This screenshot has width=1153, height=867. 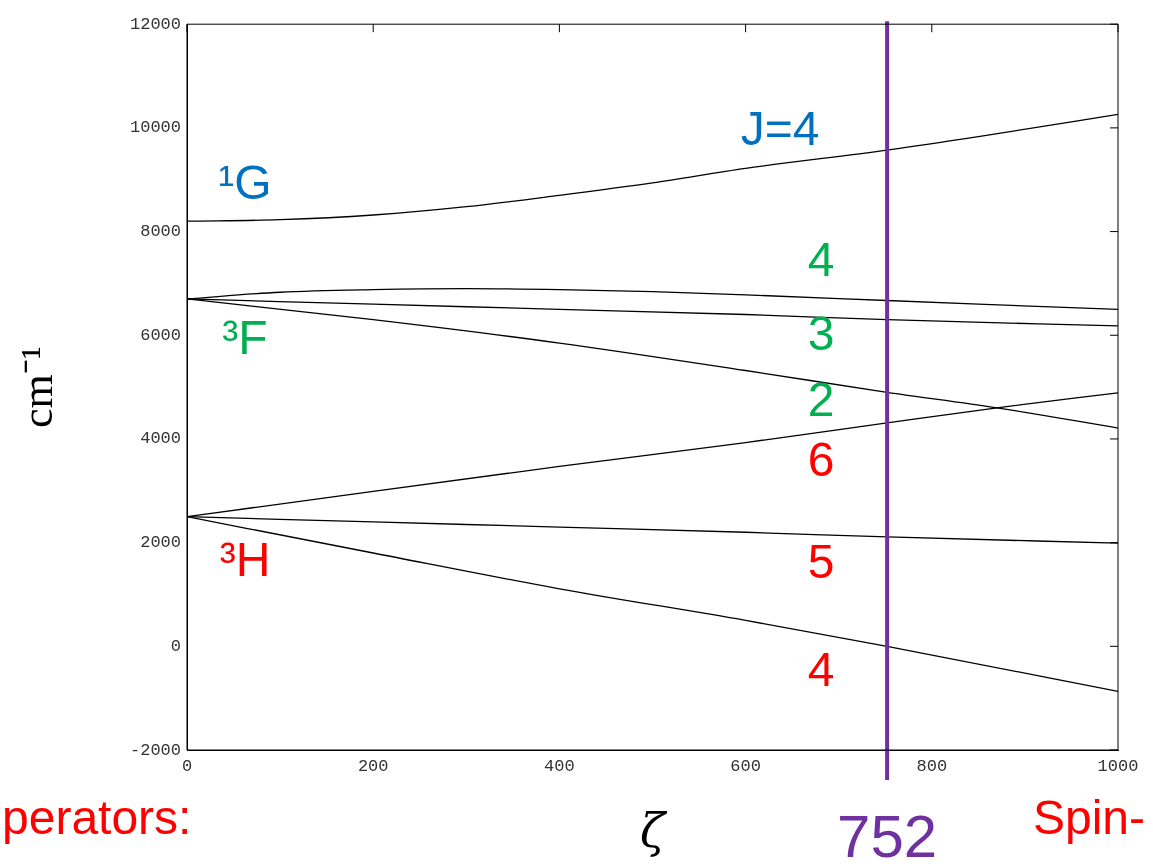 What do you see at coordinates (155, 24) in the screenshot?
I see `y-tick-label: 12000` at bounding box center [155, 24].